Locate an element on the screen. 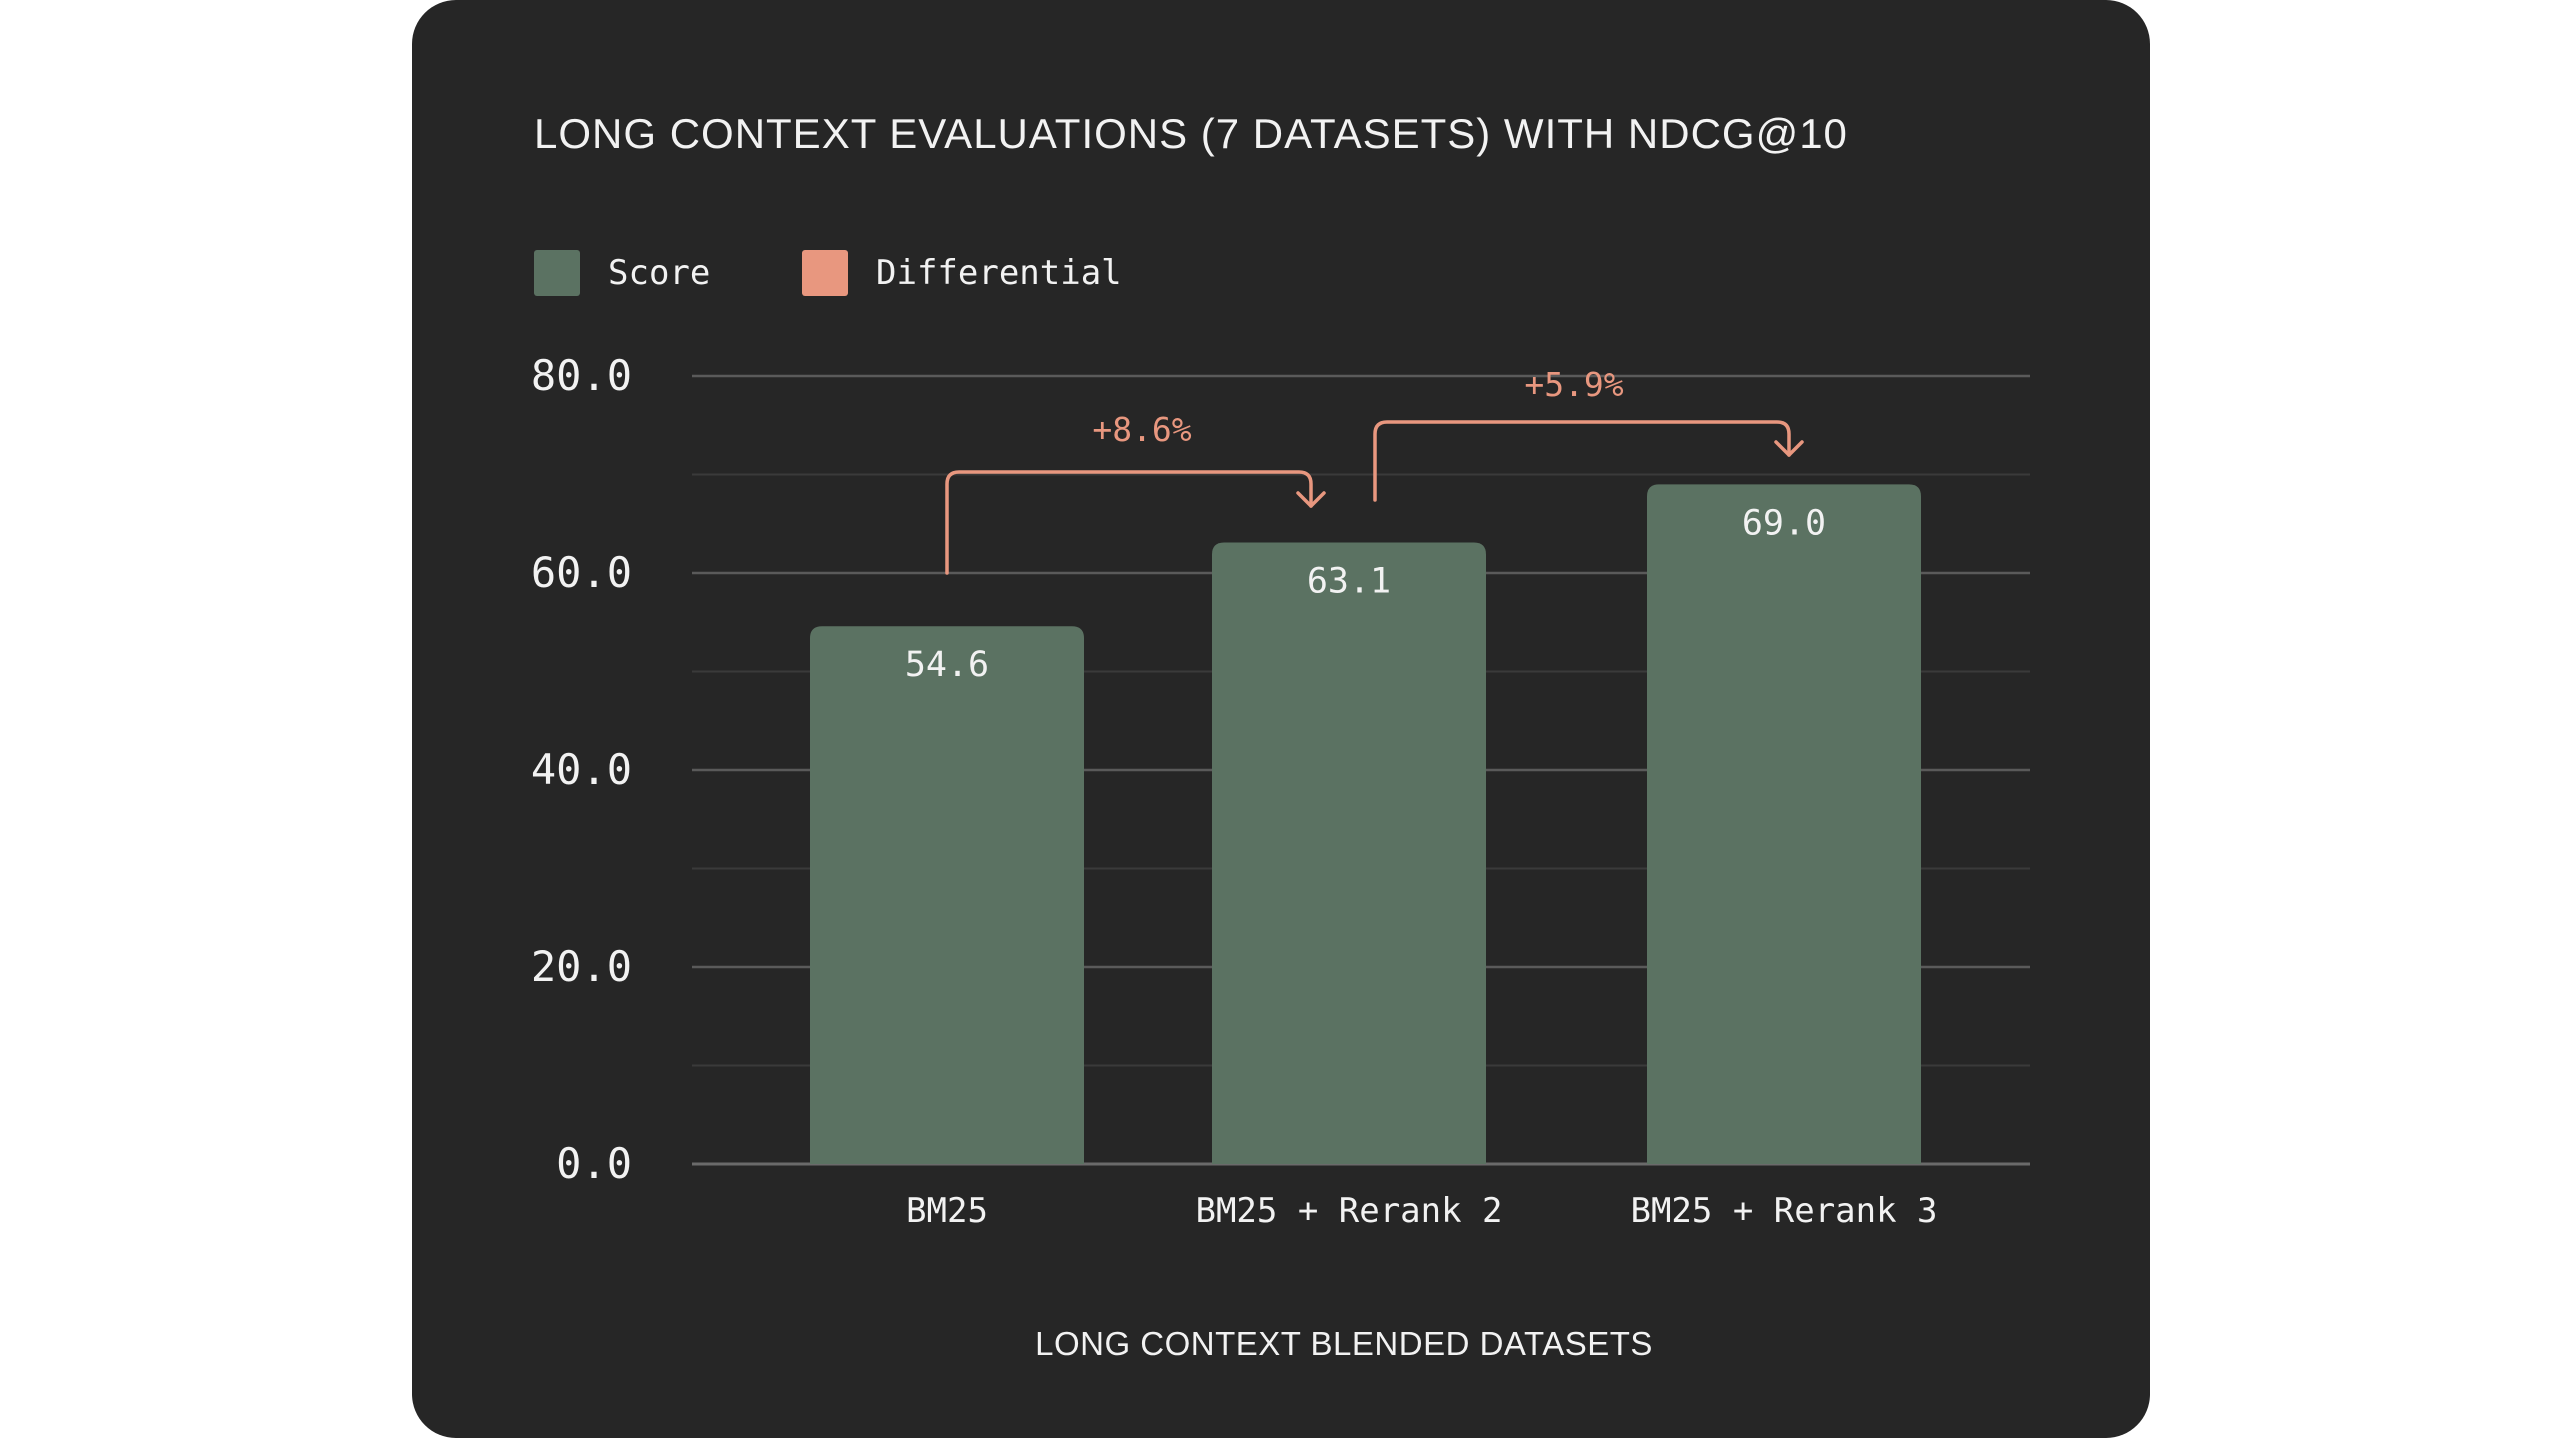 The image size is (2560, 1439). y-tick-label: 80.0 is located at coordinates (581, 375).